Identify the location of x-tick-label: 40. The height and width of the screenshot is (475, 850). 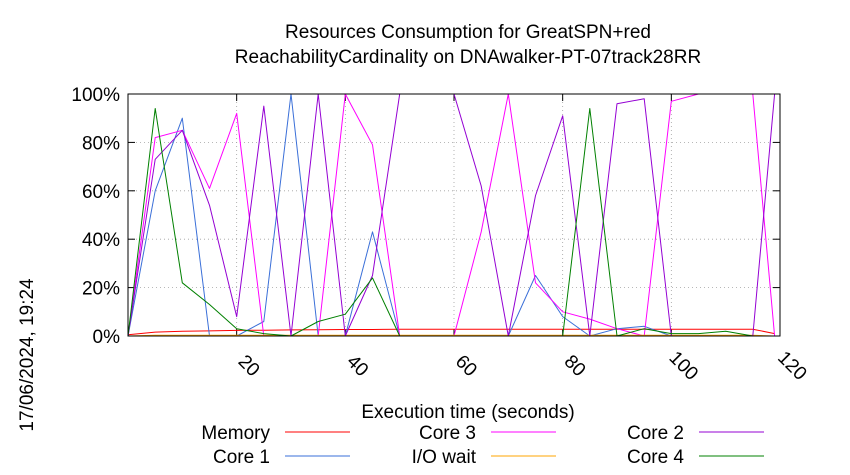
(357, 366).